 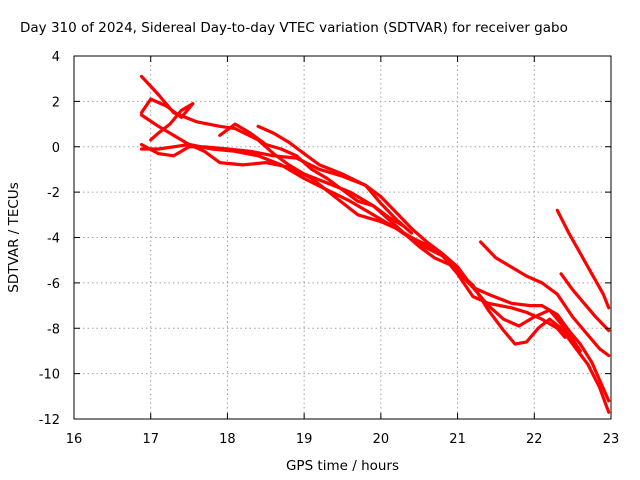 I want to click on x-tick-label-0: 16, so click(x=74, y=439).